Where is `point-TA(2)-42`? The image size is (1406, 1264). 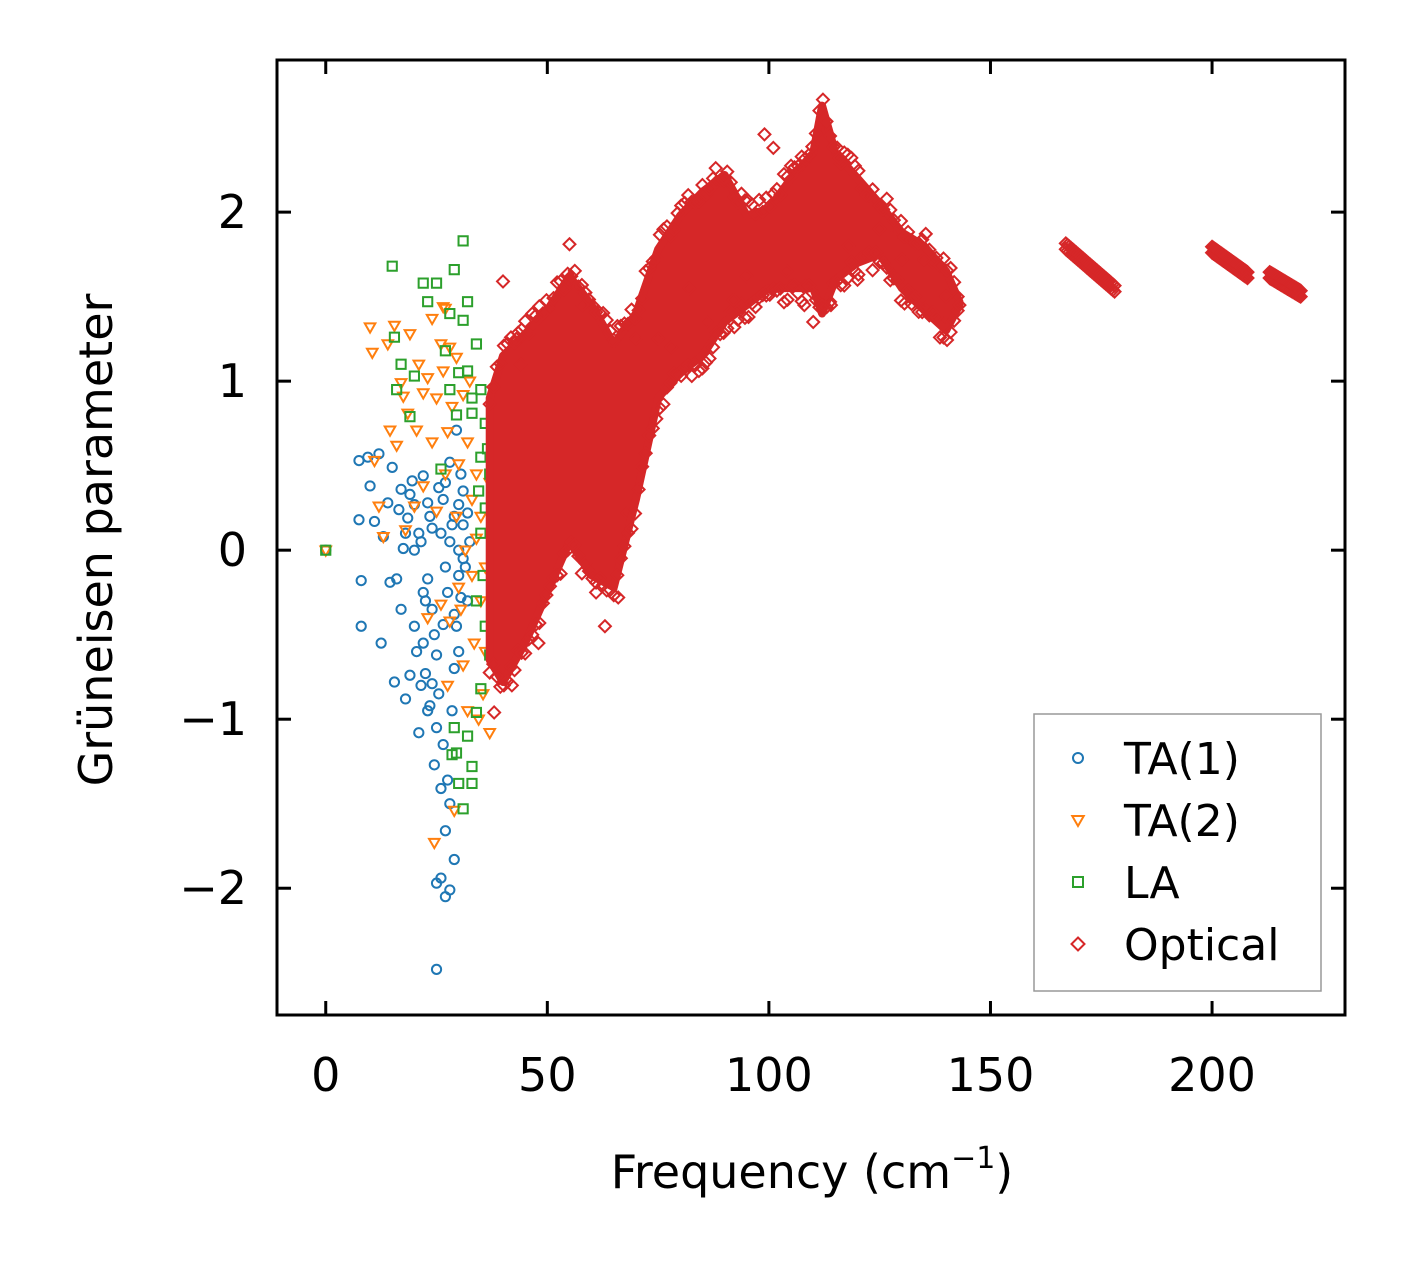
point-TA(2)-42 is located at coordinates (472, 500).